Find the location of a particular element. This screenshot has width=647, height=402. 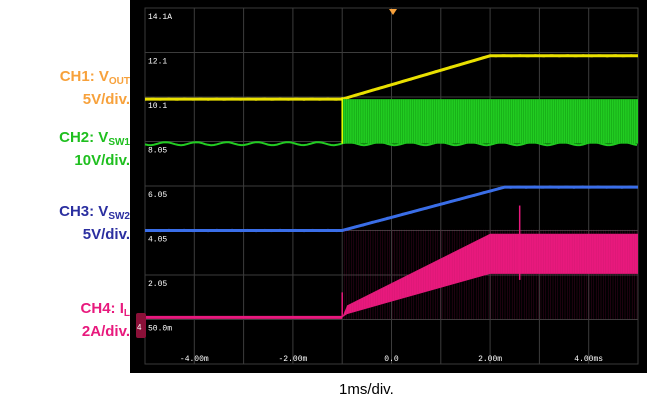

x-tick-label: -4.00m is located at coordinates (194, 359).